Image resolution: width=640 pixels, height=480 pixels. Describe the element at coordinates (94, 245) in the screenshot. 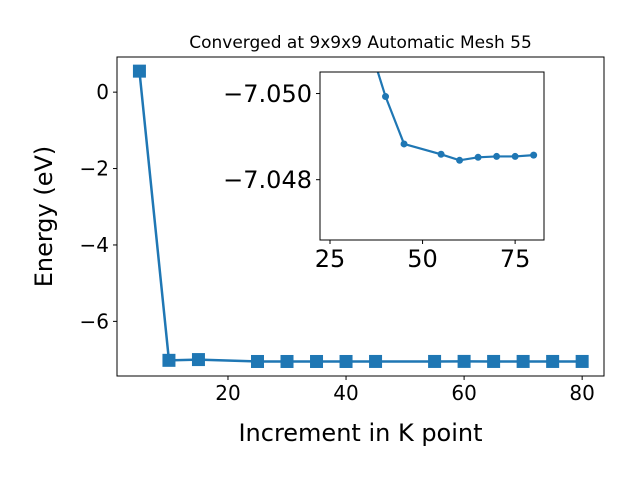

I see `y-tick-label: −4` at that location.